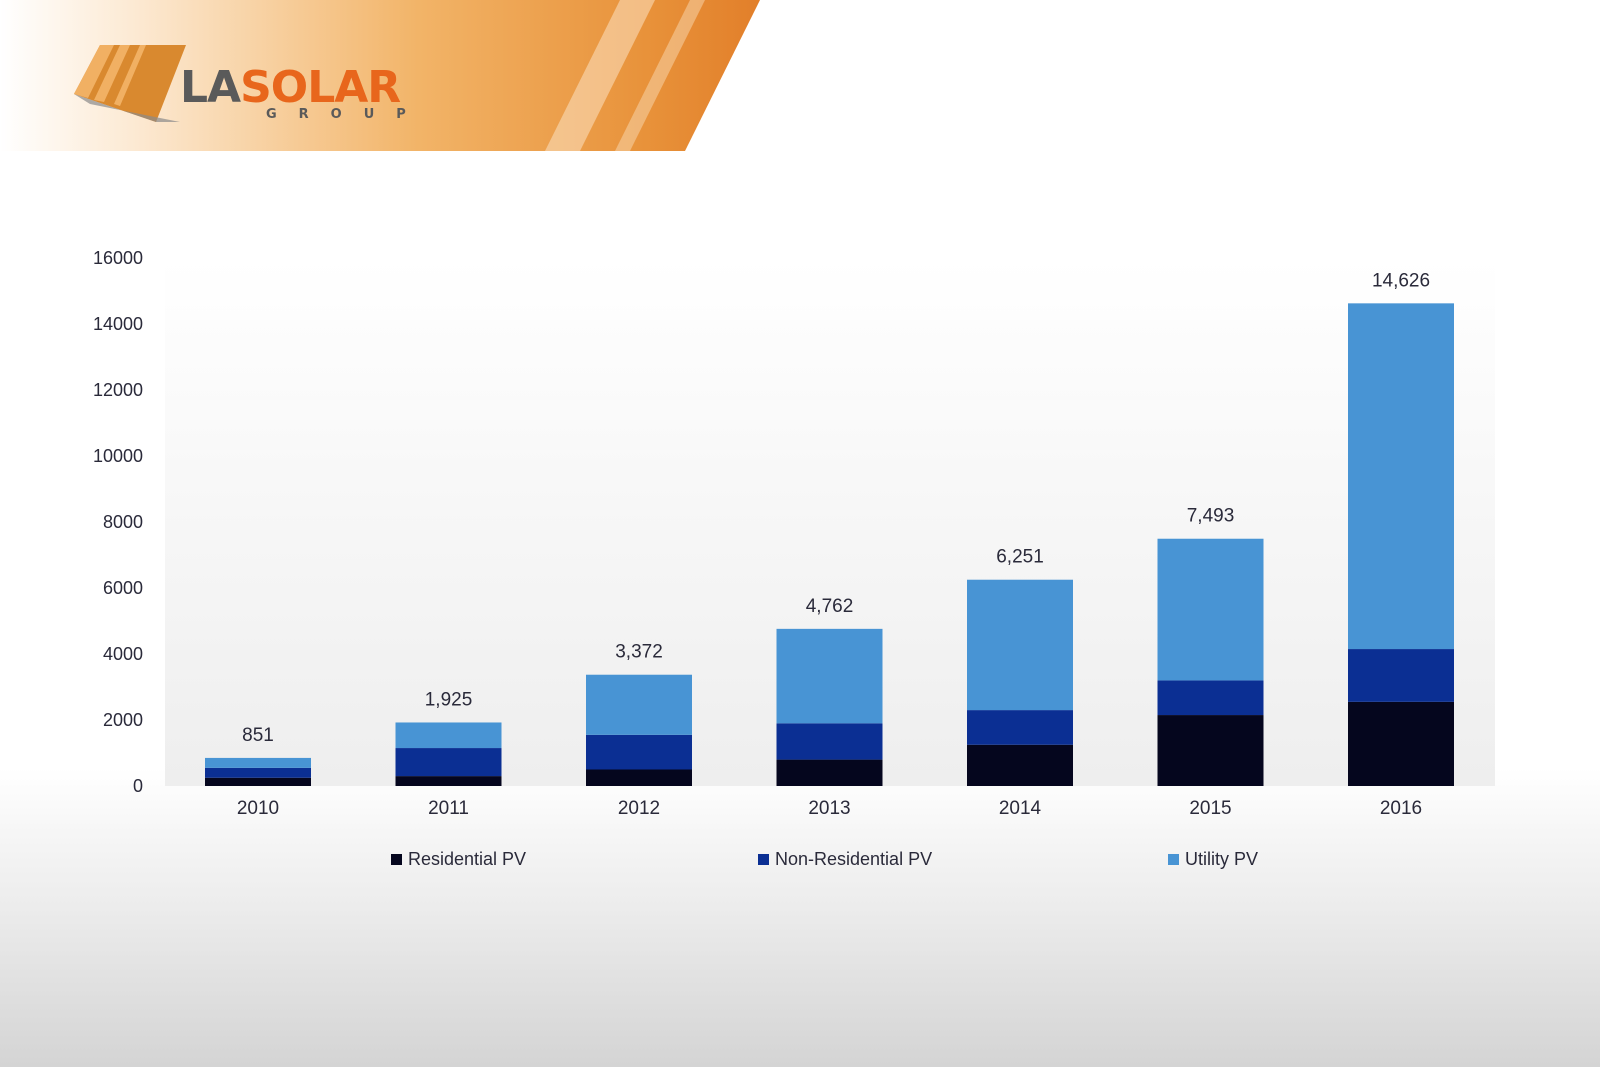 The height and width of the screenshot is (1067, 1600). Describe the element at coordinates (396, 859) in the screenshot. I see `legend-swatch-residential` at that location.